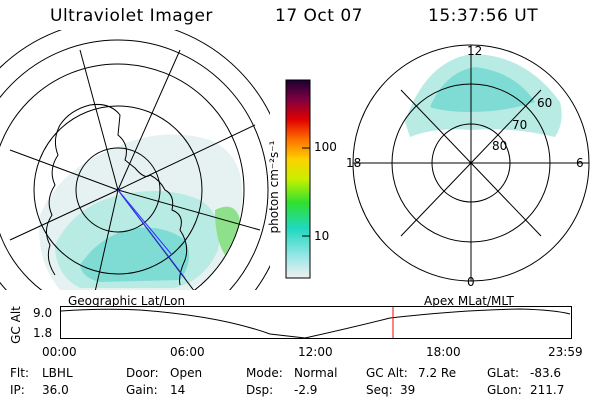 This screenshot has width=600, height=400. What do you see at coordinates (316, 322) in the screenshot?
I see `timeline-plot` at bounding box center [316, 322].